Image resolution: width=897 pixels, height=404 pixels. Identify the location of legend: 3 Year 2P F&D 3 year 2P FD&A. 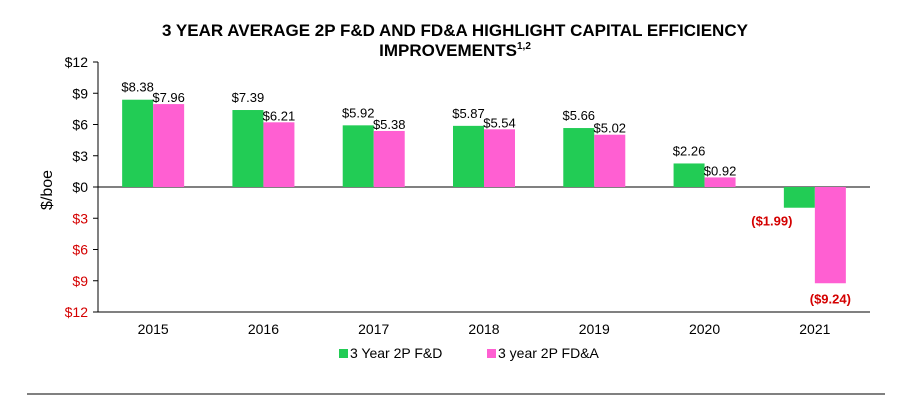
(469, 353).